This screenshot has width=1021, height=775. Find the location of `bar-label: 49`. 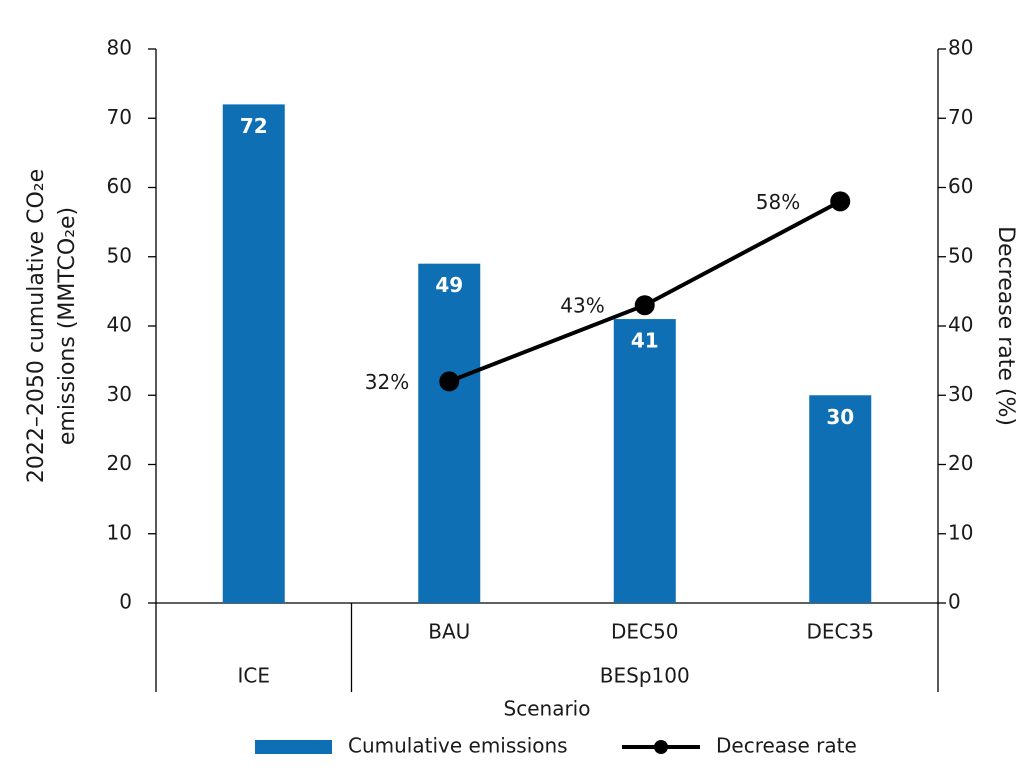

bar-label: 49 is located at coordinates (449, 285).